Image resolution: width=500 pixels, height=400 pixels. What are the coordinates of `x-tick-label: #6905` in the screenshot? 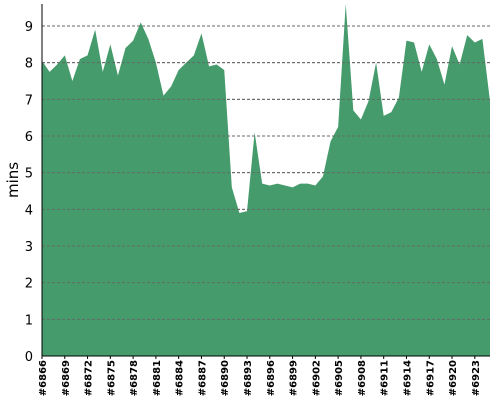 It's located at (339, 378).